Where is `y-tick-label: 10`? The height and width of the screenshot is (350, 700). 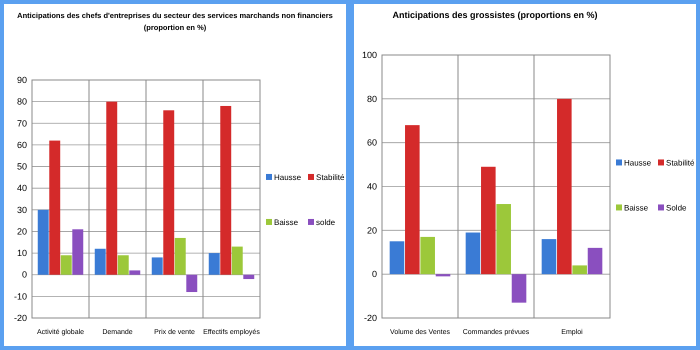 y-tick-label: 10 is located at coordinates (21, 253).